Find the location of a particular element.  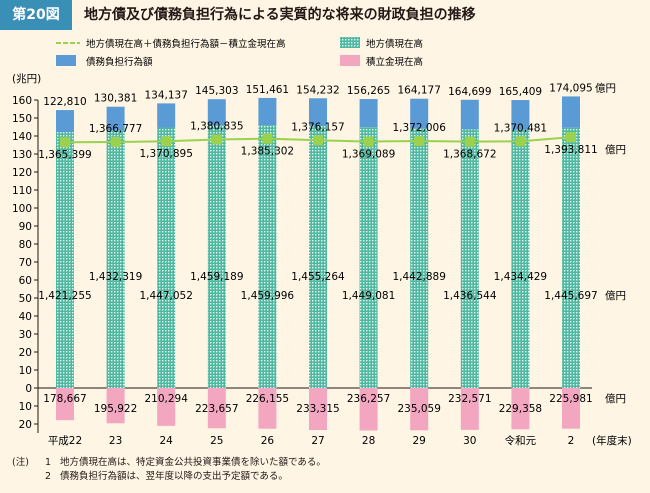

note-row: 2 債務負担行為額は、翌年度以降の支出予定額である。 is located at coordinates (169, 477).